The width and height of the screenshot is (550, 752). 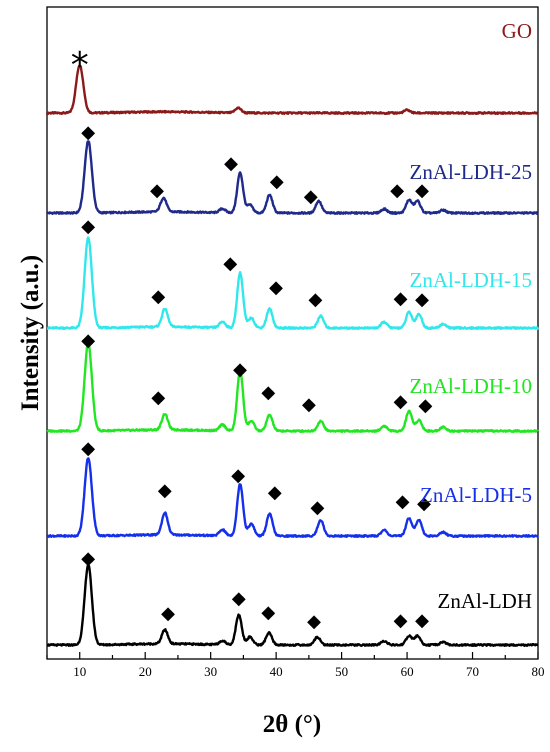 What do you see at coordinates (157, 190) in the screenshot?
I see `peak-marker-1-1: ◆` at bounding box center [157, 190].